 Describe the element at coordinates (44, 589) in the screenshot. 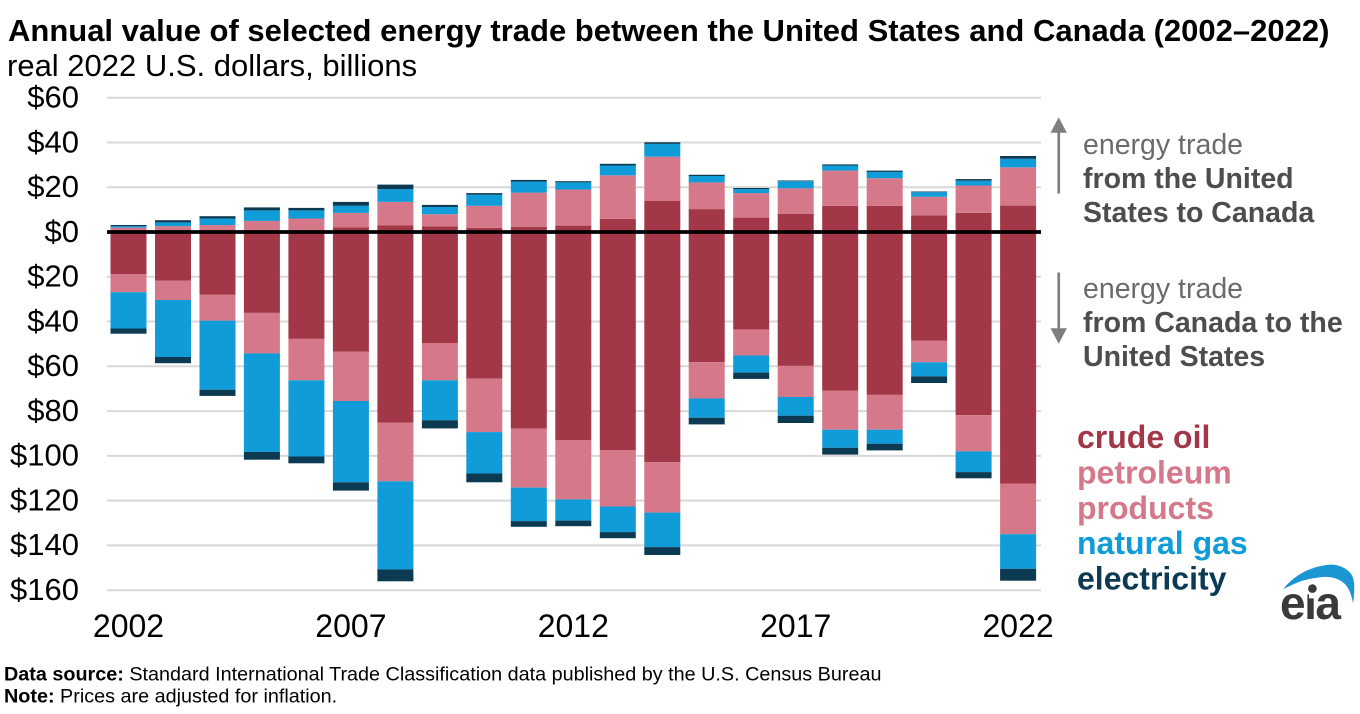

I see `svg-text: $160` at that location.